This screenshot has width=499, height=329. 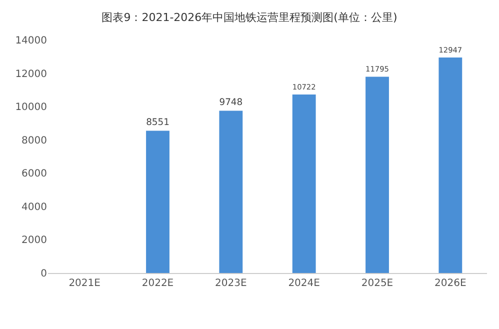 I want to click on data-label: 8551, so click(x=158, y=122).